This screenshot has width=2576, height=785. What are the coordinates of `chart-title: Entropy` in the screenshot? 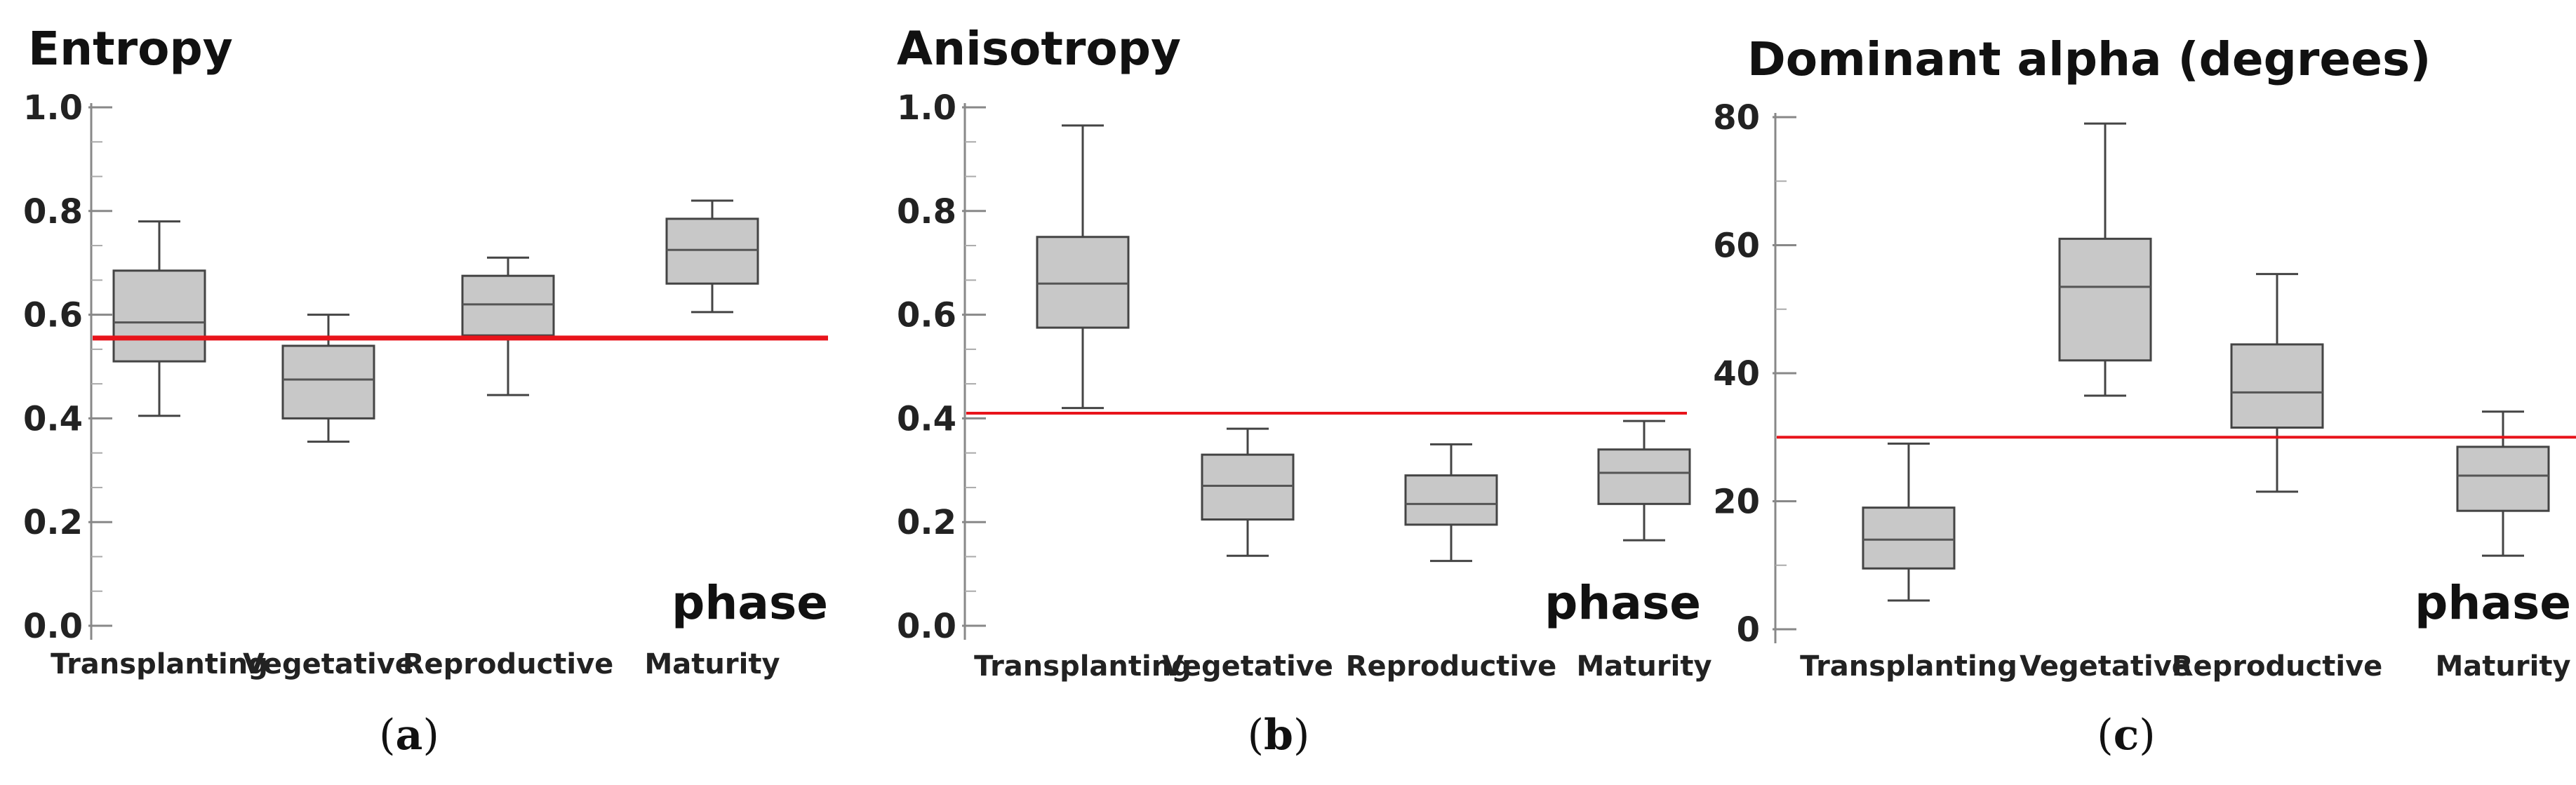 It's located at (130, 49).